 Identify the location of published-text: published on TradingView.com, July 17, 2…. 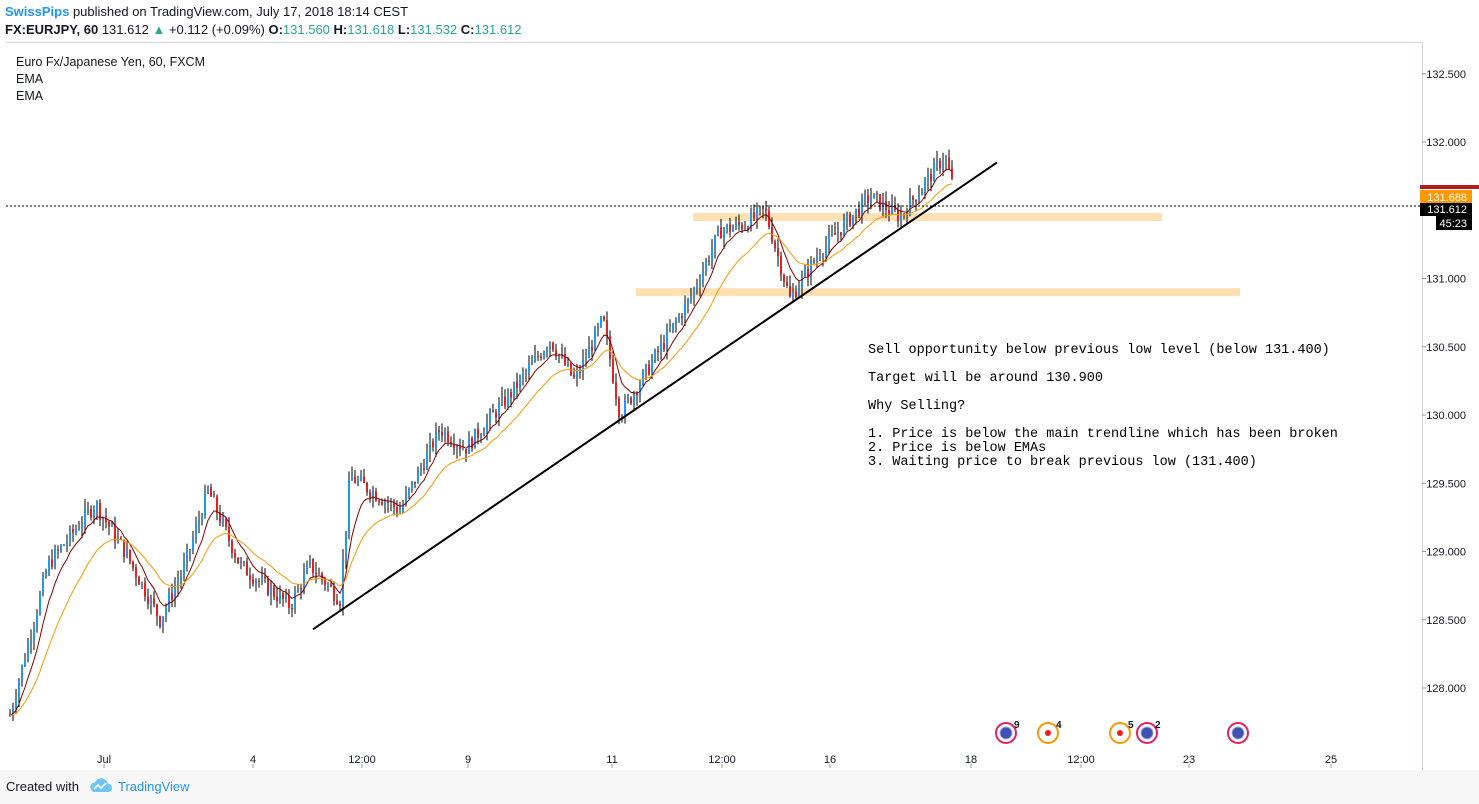
(240, 11).